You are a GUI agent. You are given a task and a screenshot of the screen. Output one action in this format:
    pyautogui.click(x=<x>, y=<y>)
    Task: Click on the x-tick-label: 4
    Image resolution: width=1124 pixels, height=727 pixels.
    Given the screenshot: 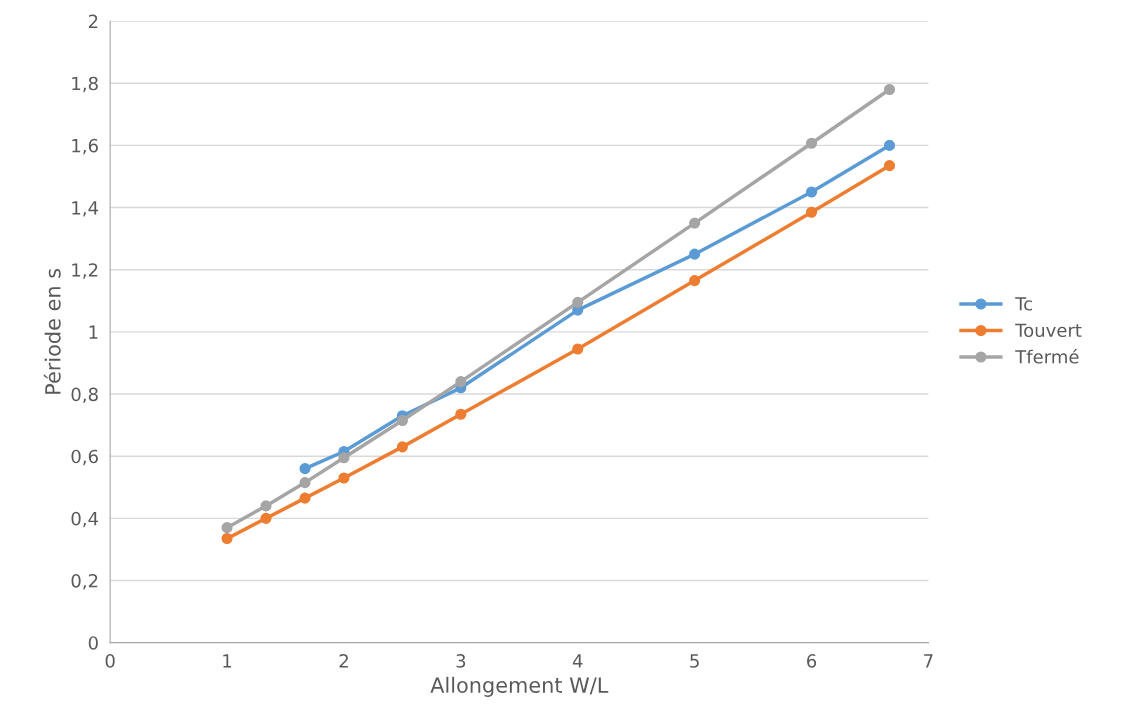 What is the action you would take?
    pyautogui.click(x=577, y=661)
    